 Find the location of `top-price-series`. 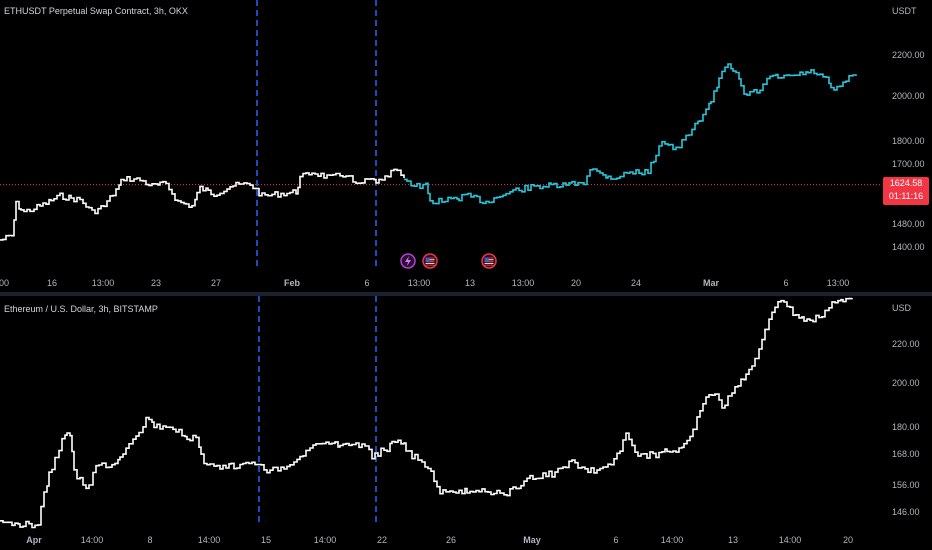

top-price-series is located at coordinates (202, 204).